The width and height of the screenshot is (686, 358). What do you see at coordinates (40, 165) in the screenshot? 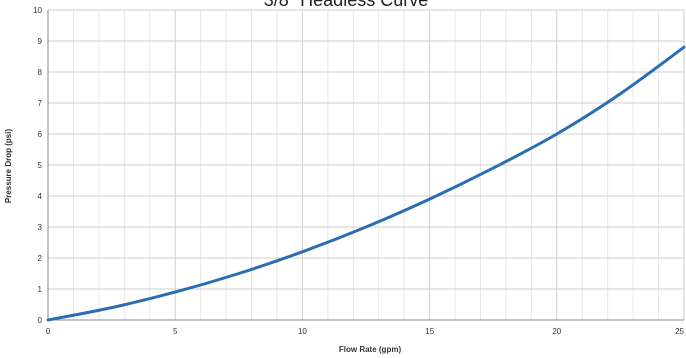
I see `y-tick-label: 5` at bounding box center [40, 165].